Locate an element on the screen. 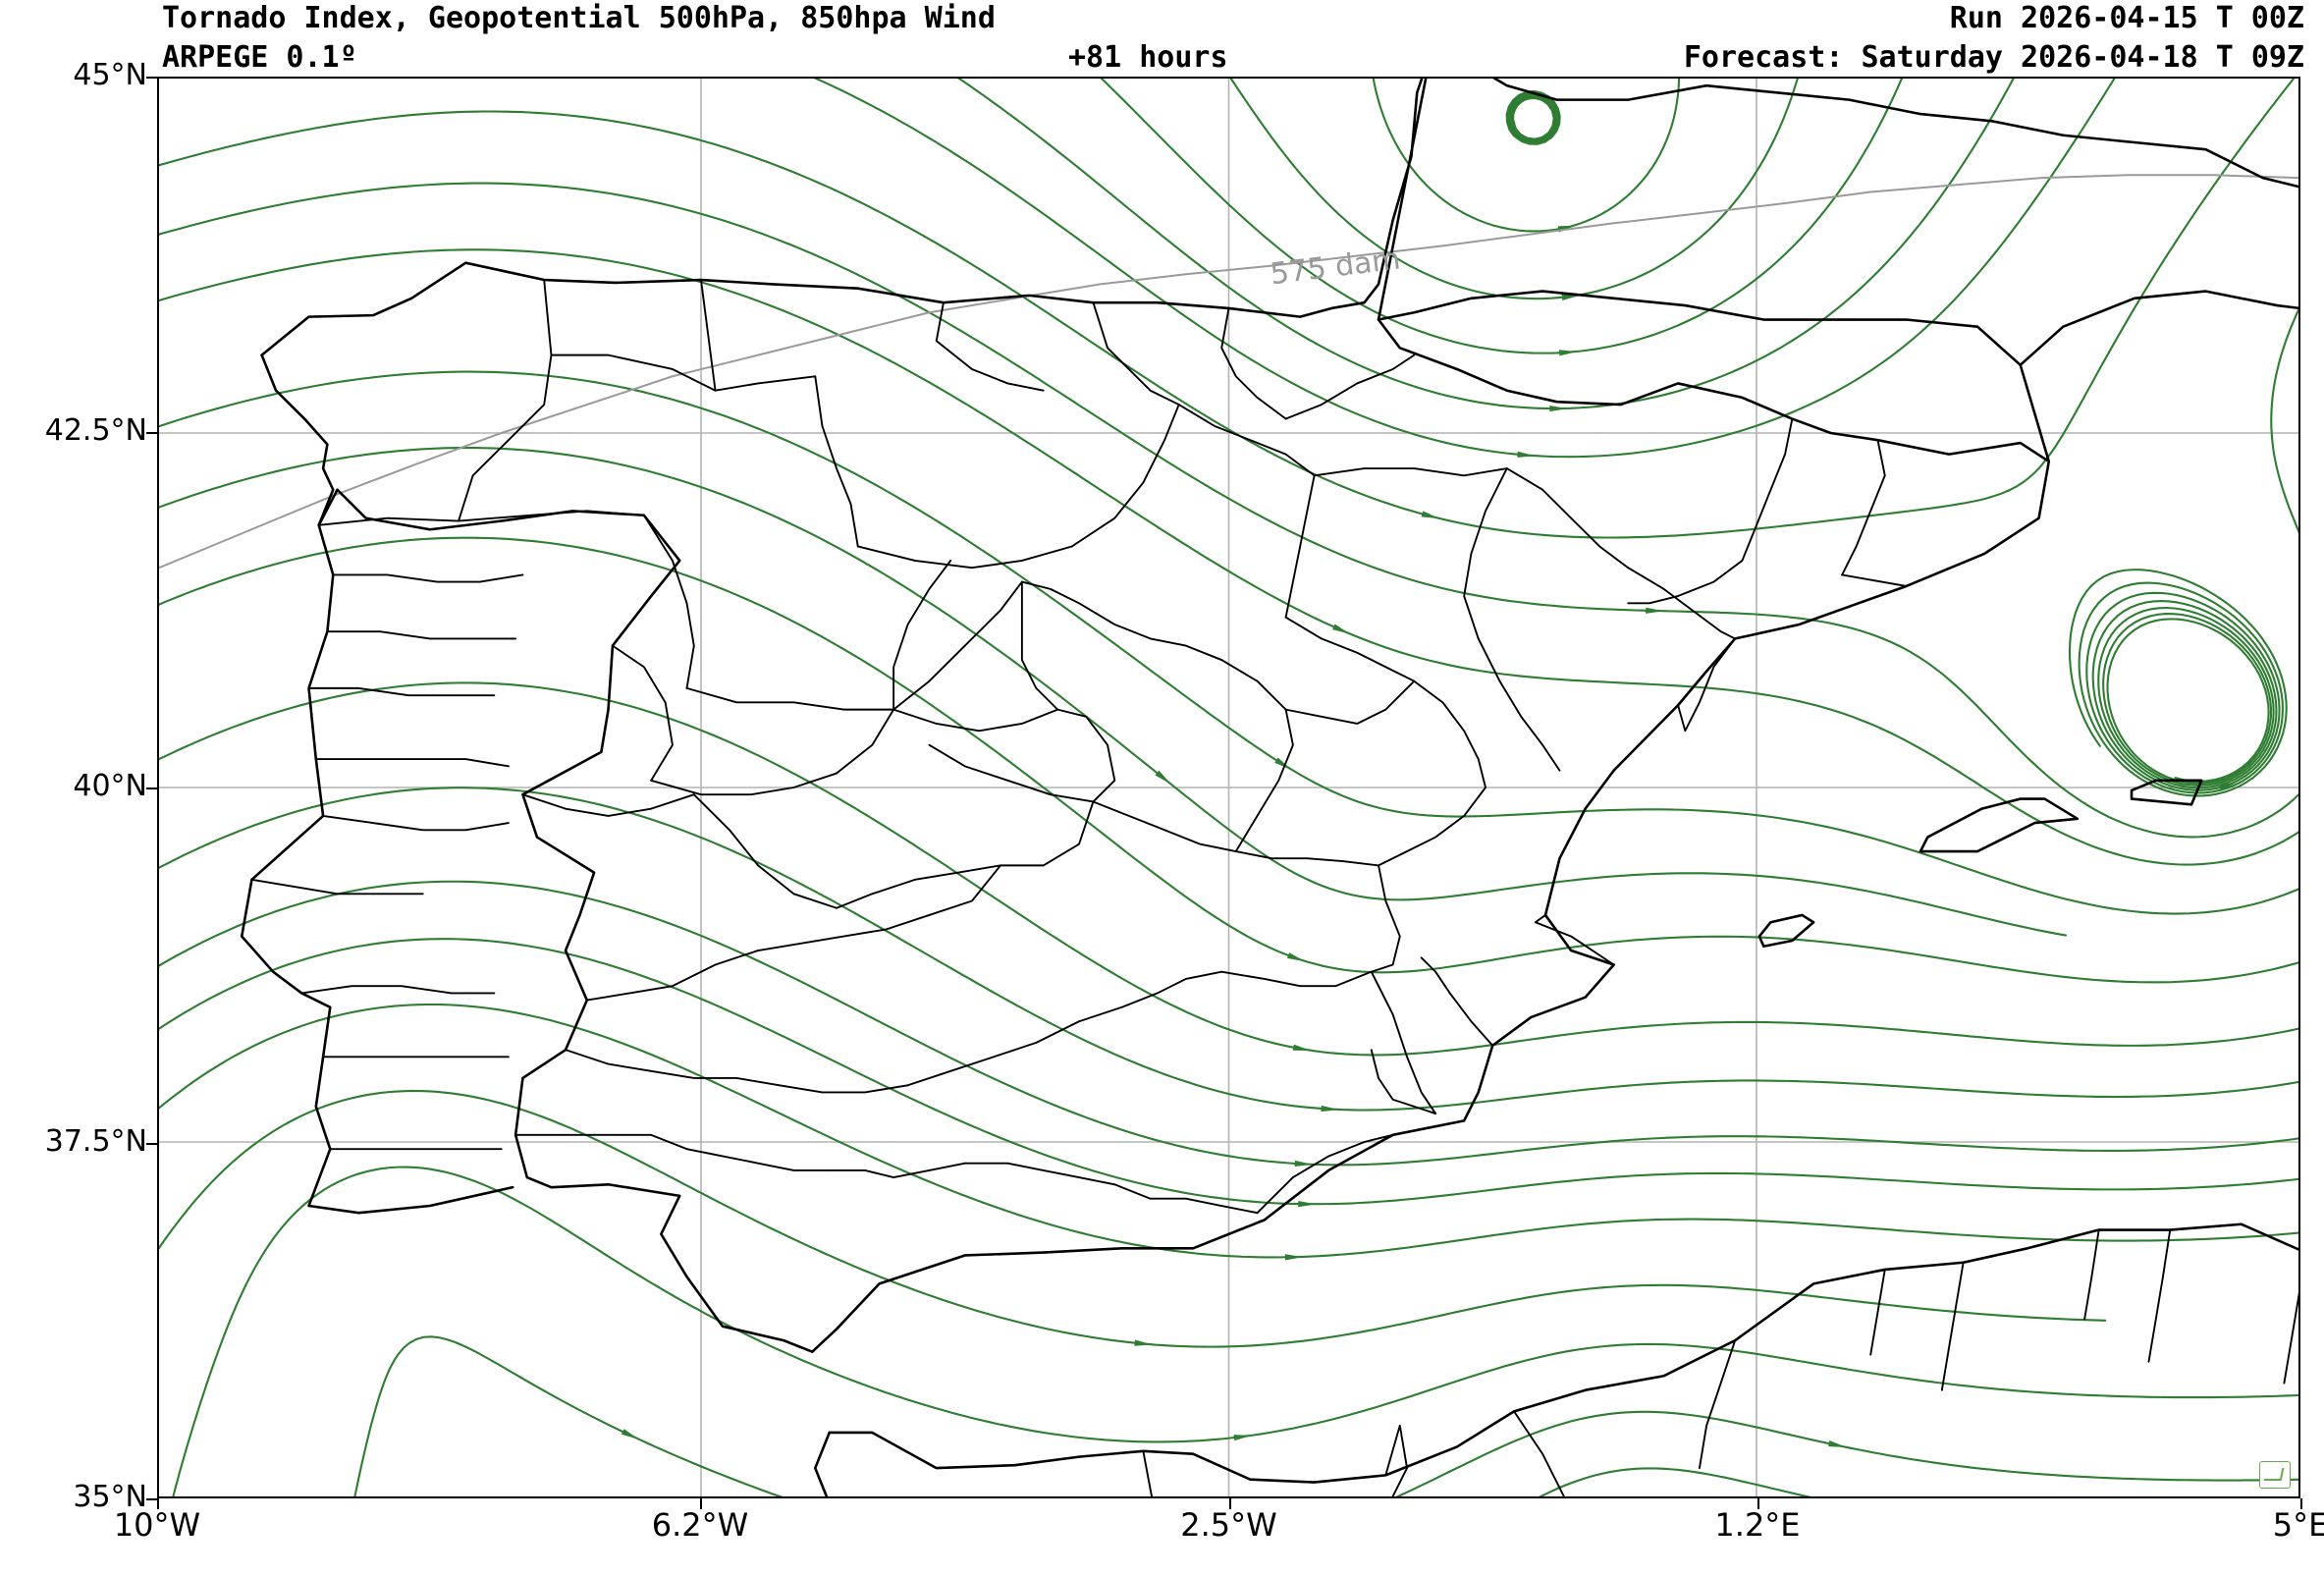 This screenshot has height=1575, width=2324. lat-tick-label: 45°N is located at coordinates (110, 75).